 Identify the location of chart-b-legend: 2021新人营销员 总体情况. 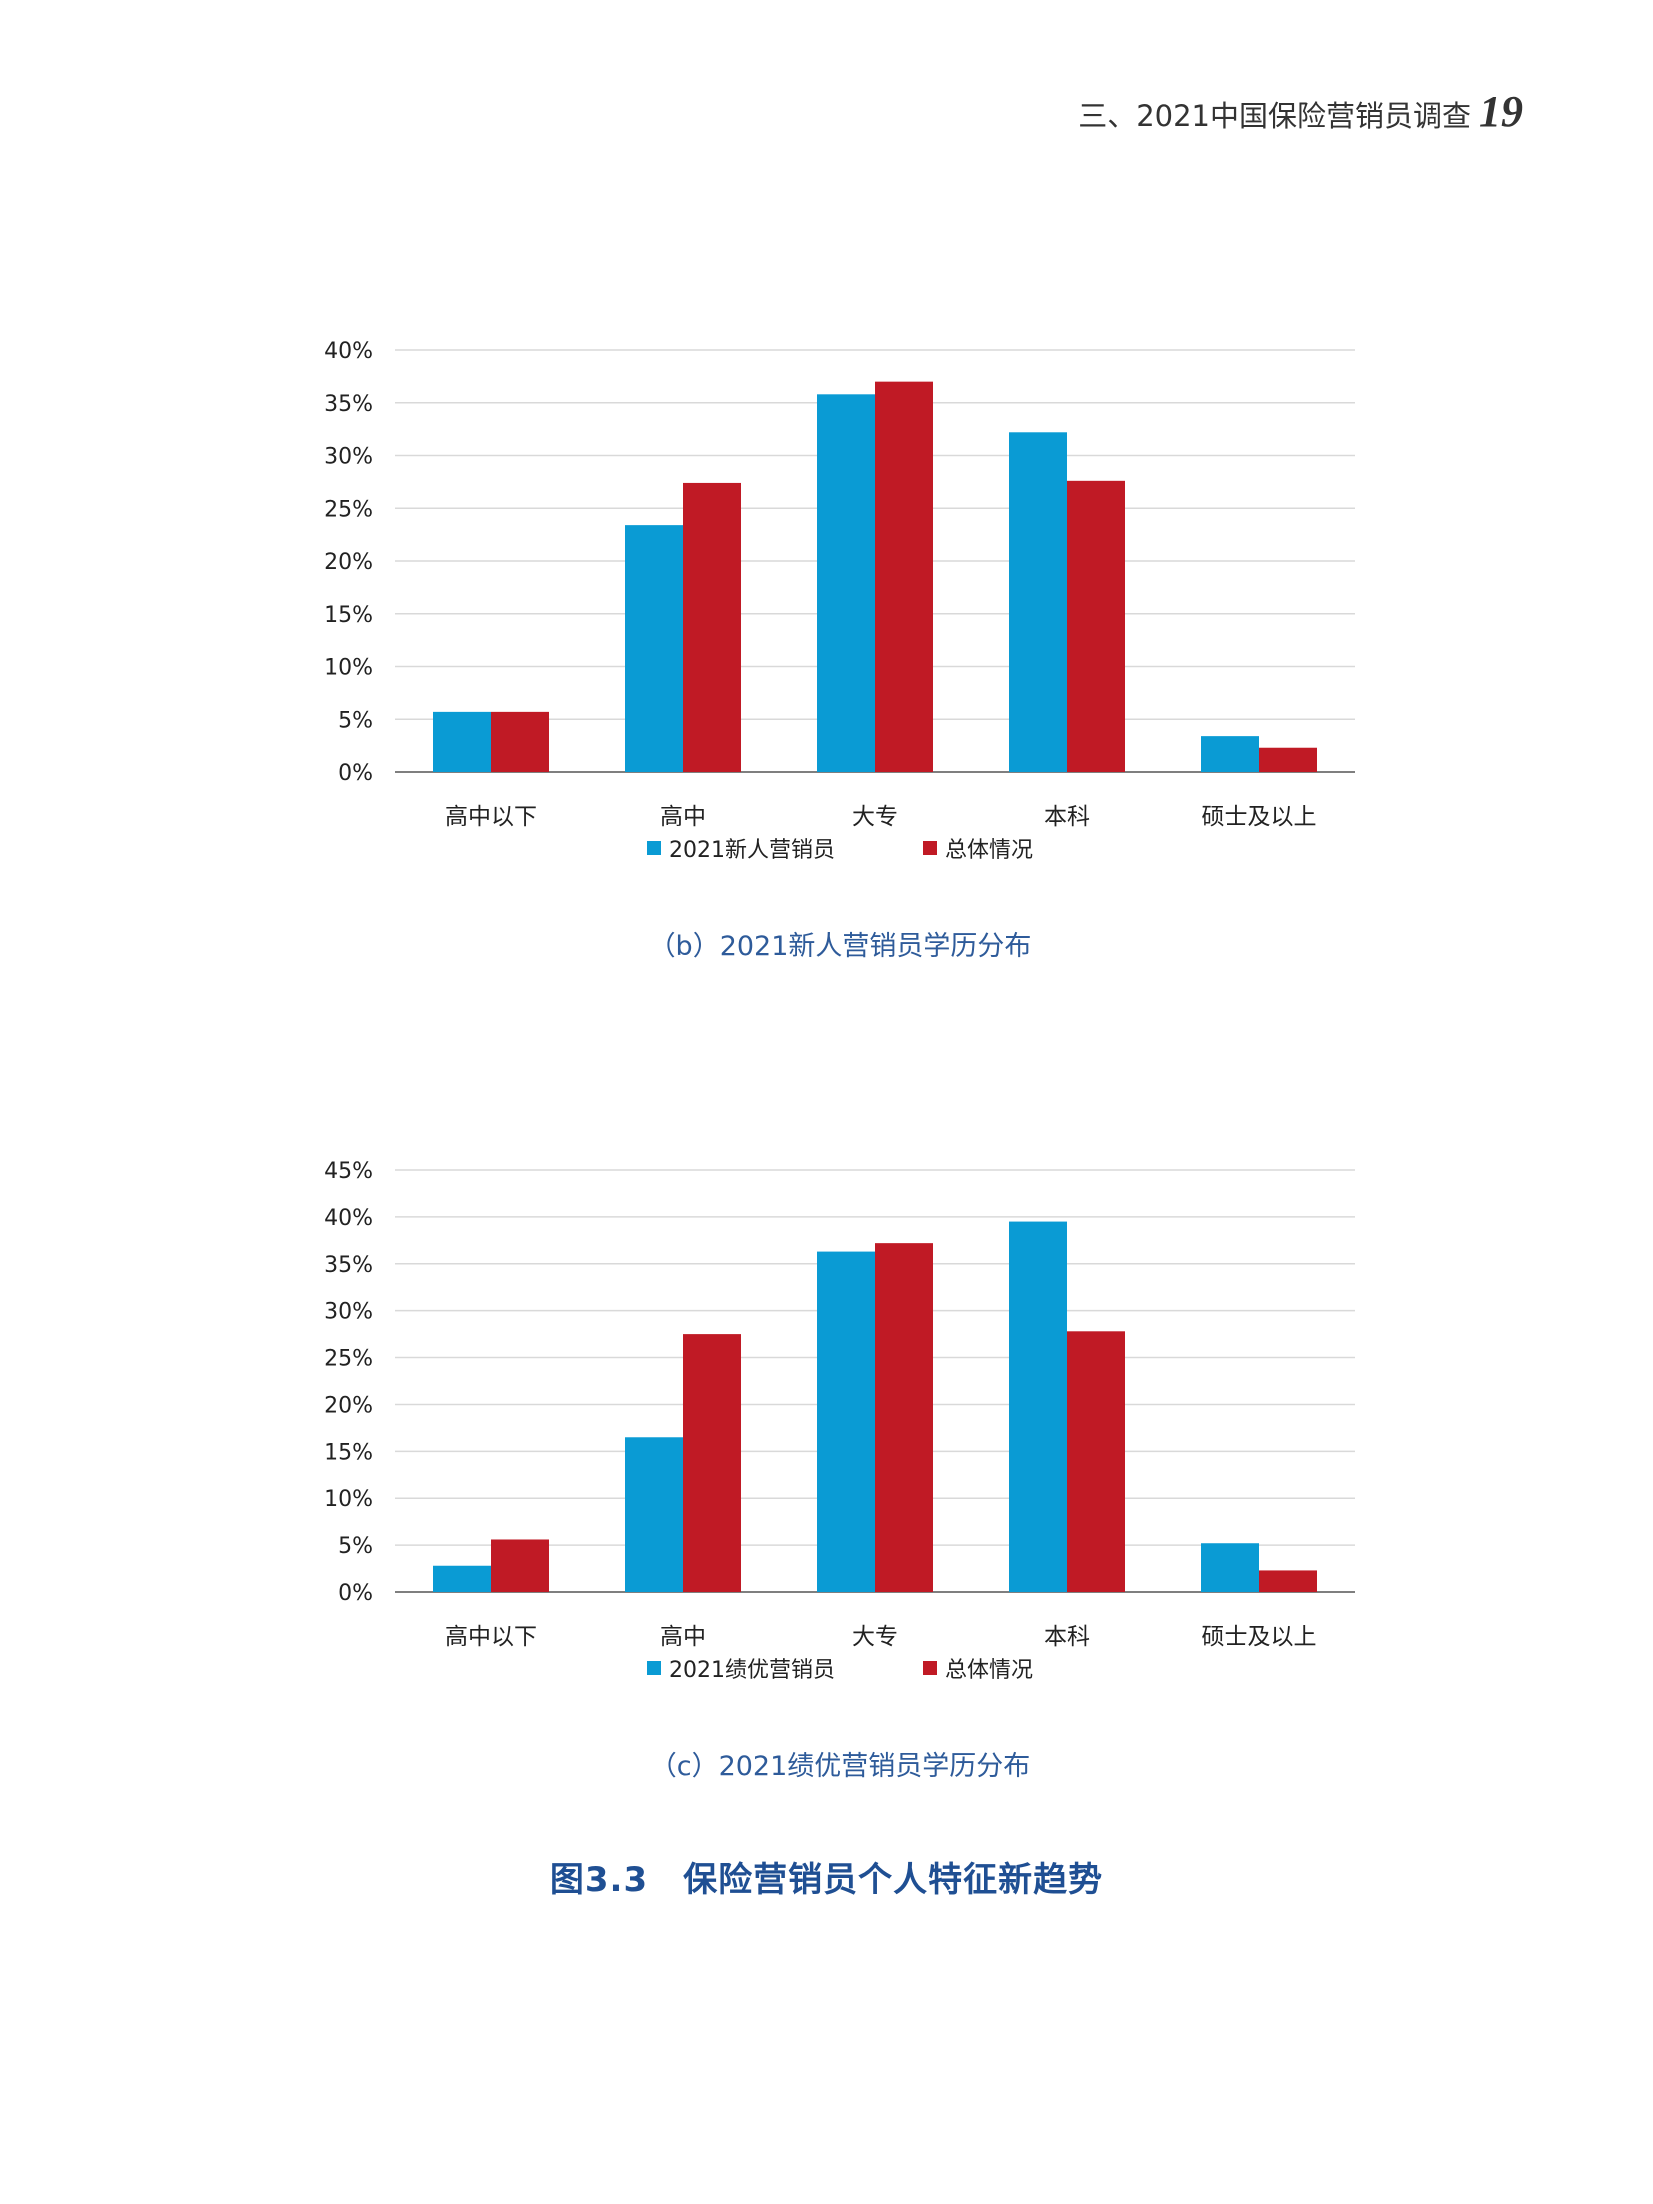
(840, 848).